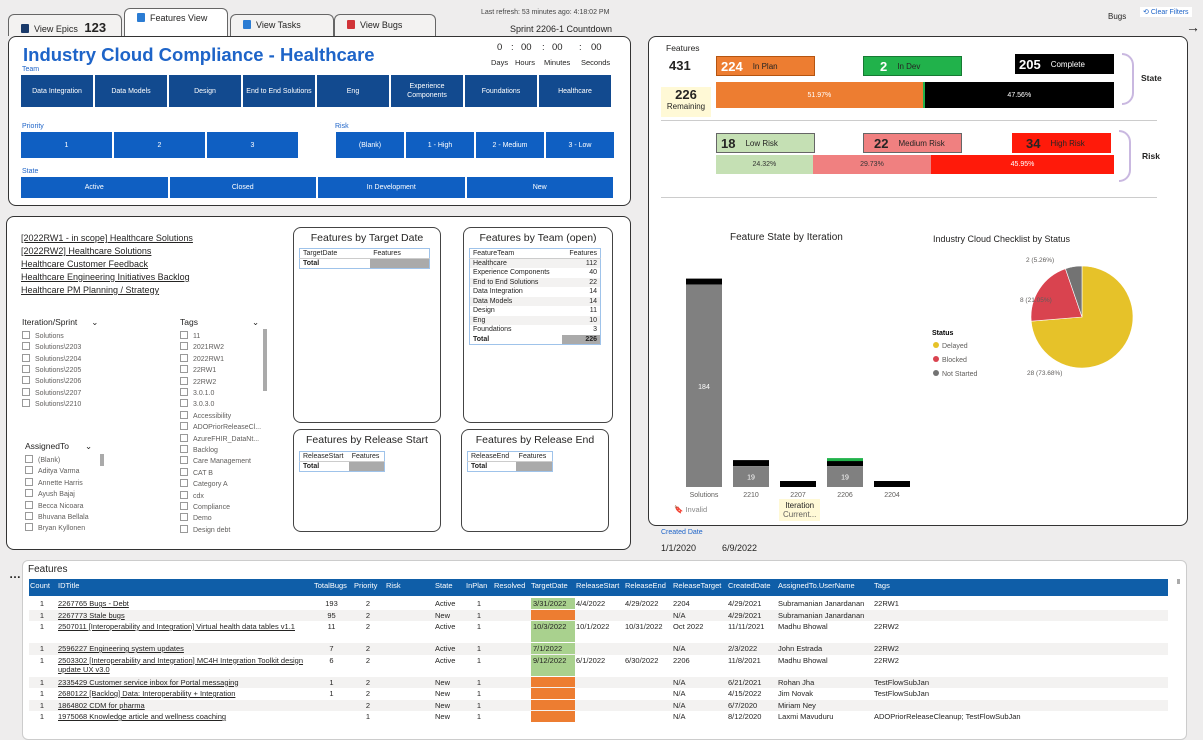 Image resolution: width=1203 pixels, height=740 pixels. I want to click on column-header: ReleaseTarget, so click(697, 585).